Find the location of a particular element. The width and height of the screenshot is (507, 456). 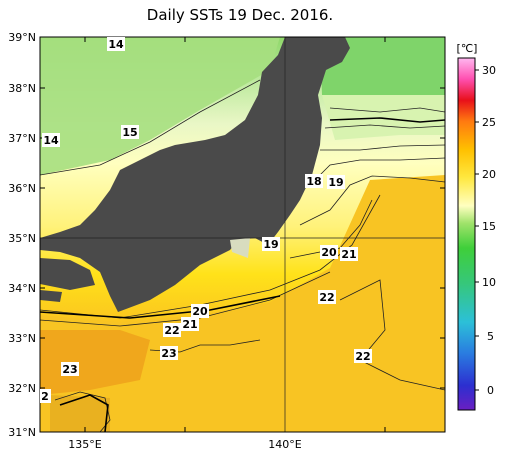

lat-label-33: 33°N is located at coordinates (22, 338).